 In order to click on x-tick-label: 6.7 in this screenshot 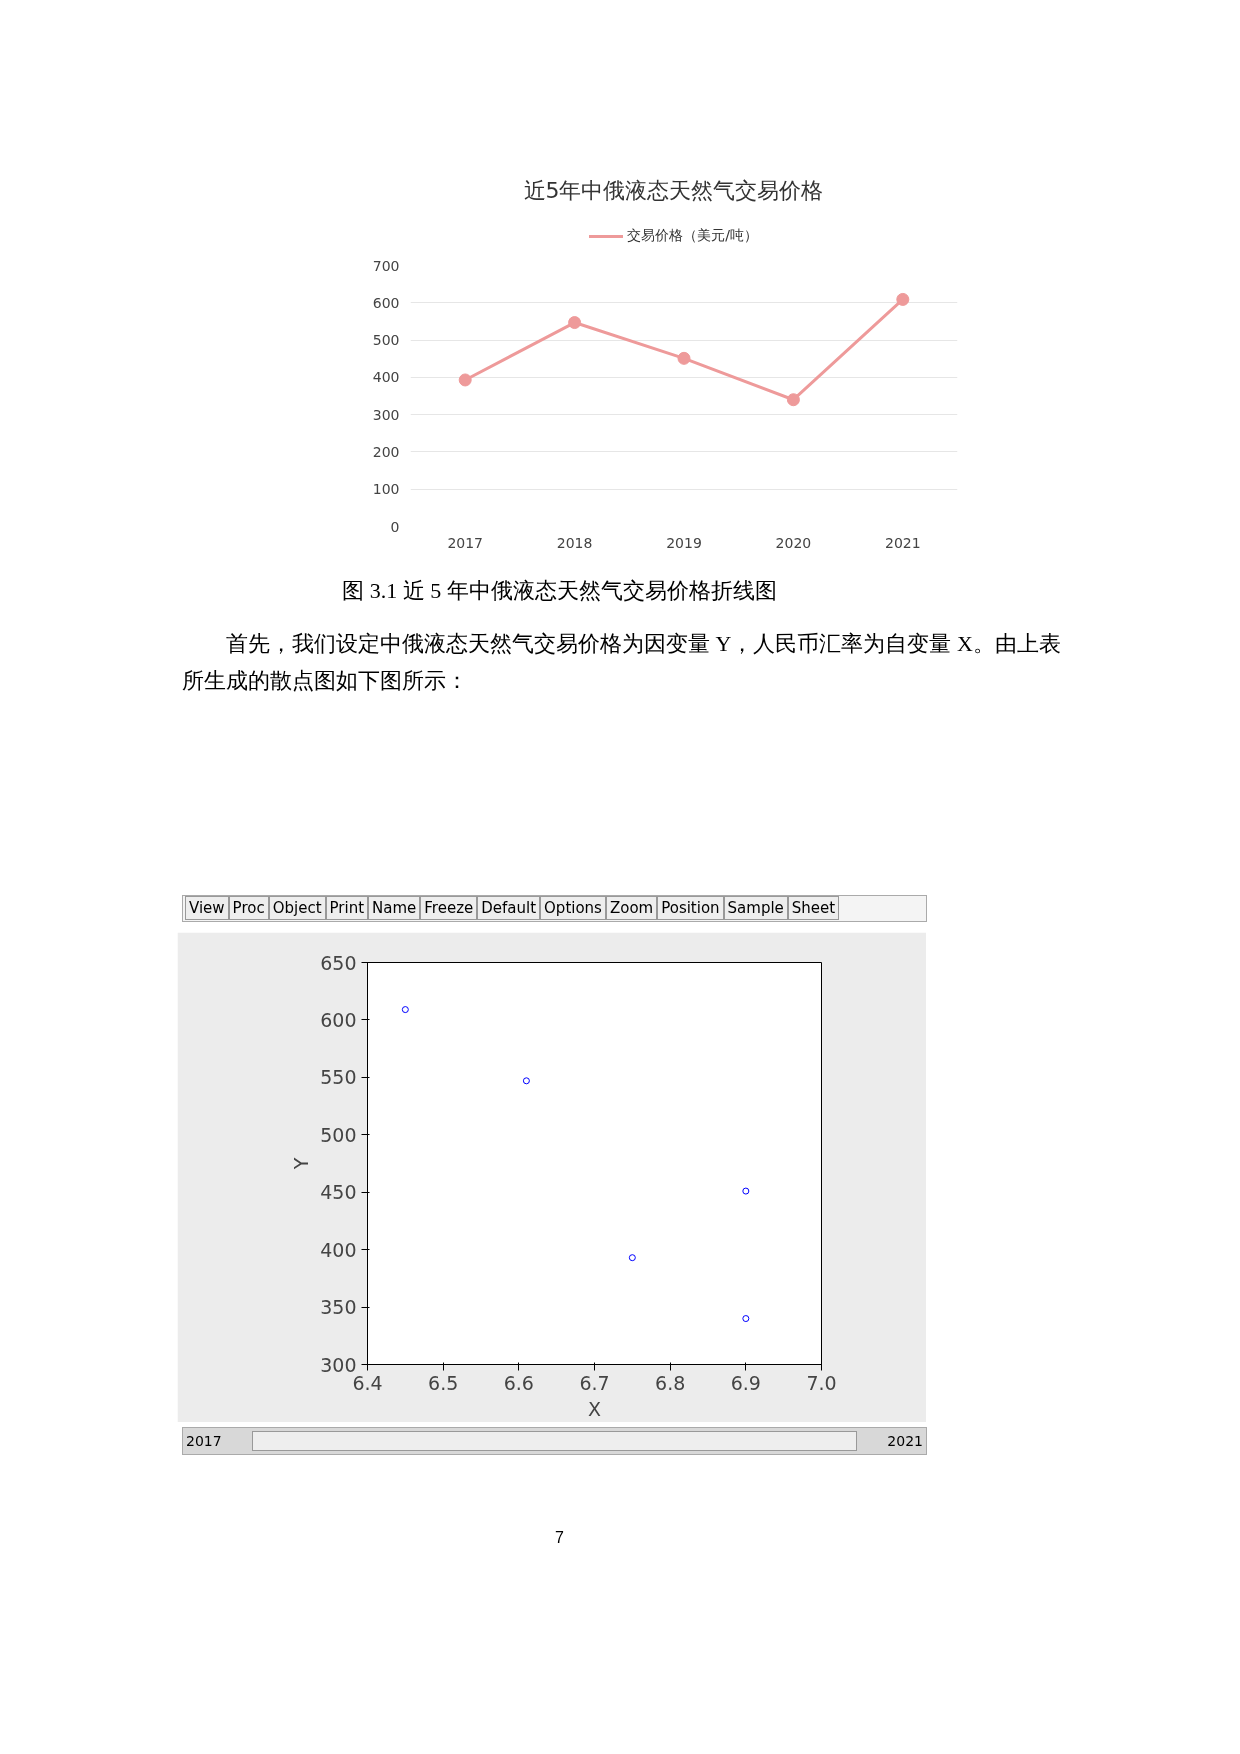, I will do `click(594, 1382)`.